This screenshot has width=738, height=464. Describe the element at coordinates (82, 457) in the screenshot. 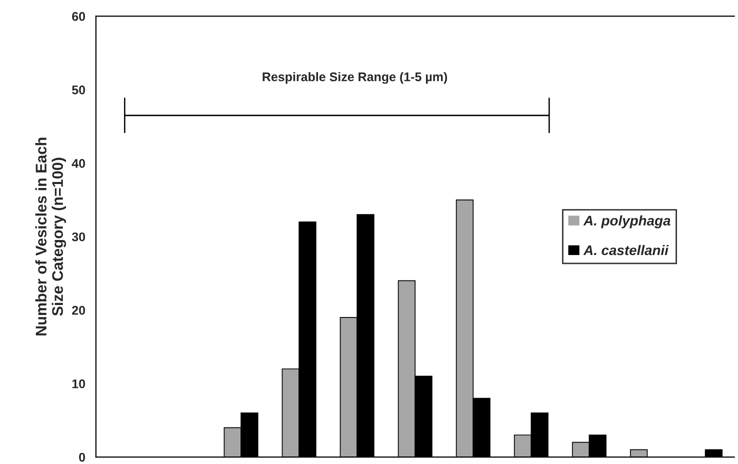

I see `y-tick-label: 0` at that location.